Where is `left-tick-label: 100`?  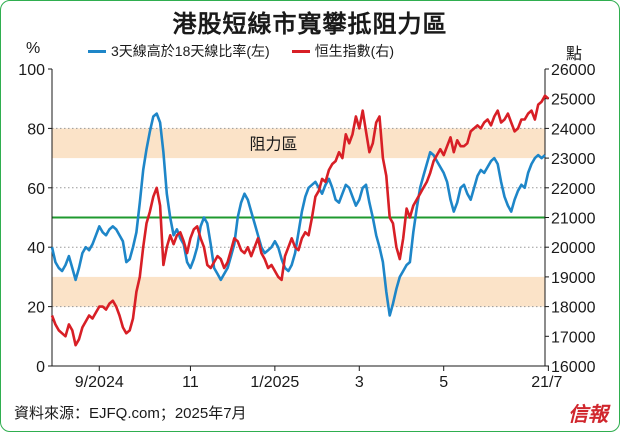
left-tick-label: 100 is located at coordinates (31, 70).